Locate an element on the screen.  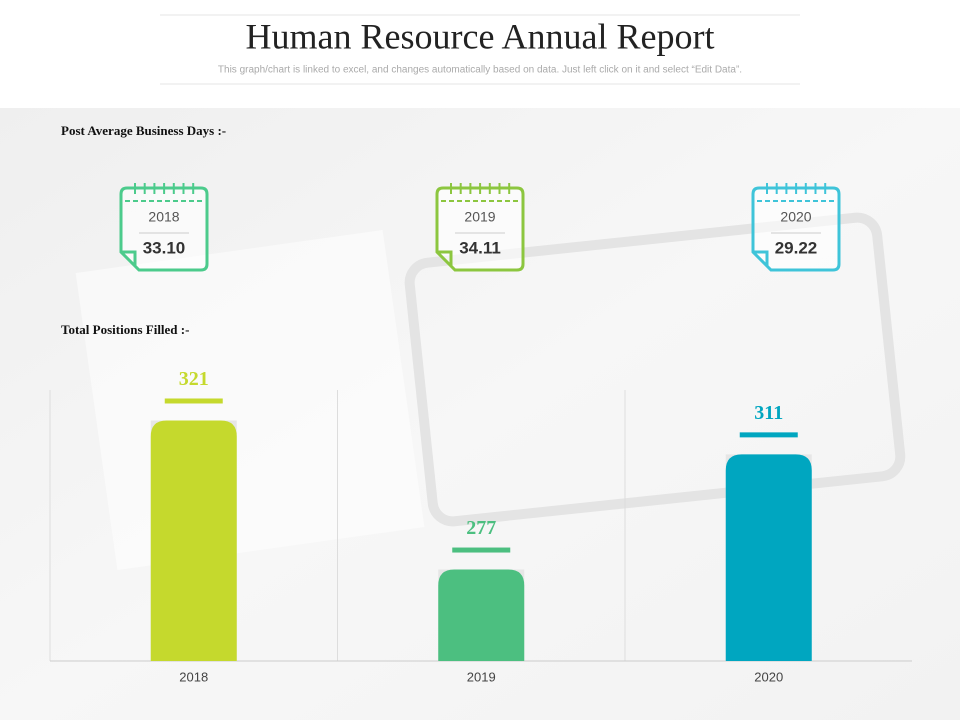
calendar-year: 2019 is located at coordinates (479, 217).